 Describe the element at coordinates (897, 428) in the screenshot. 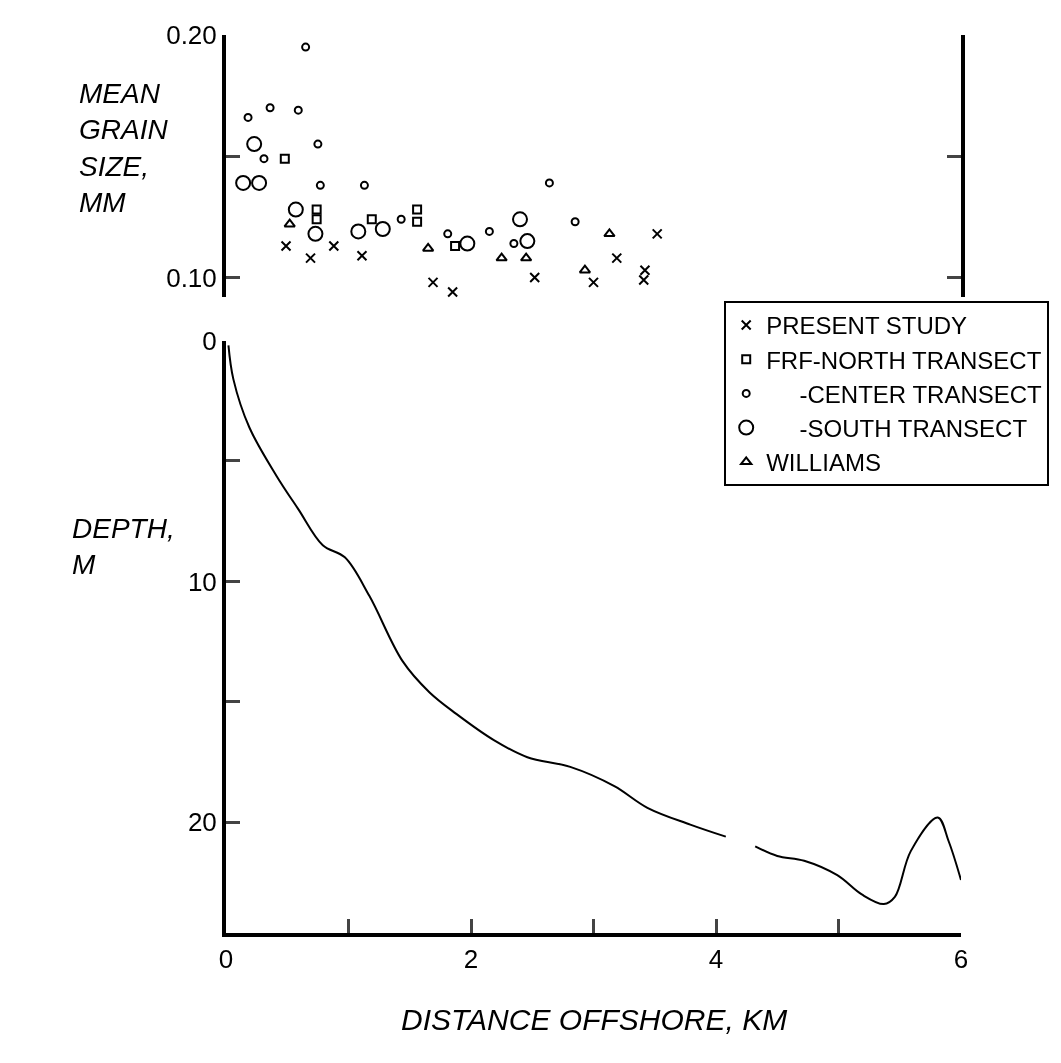

I see `legend-label: -SOUTH TRANSECT` at that location.